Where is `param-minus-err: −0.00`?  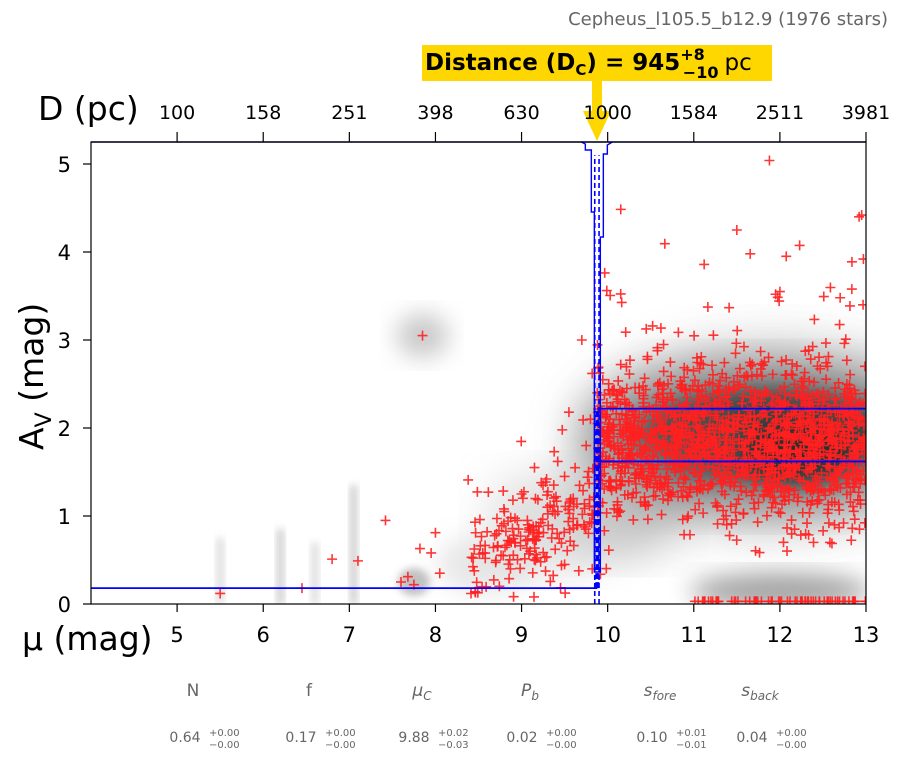 param-minus-err: −0.00 is located at coordinates (791, 745).